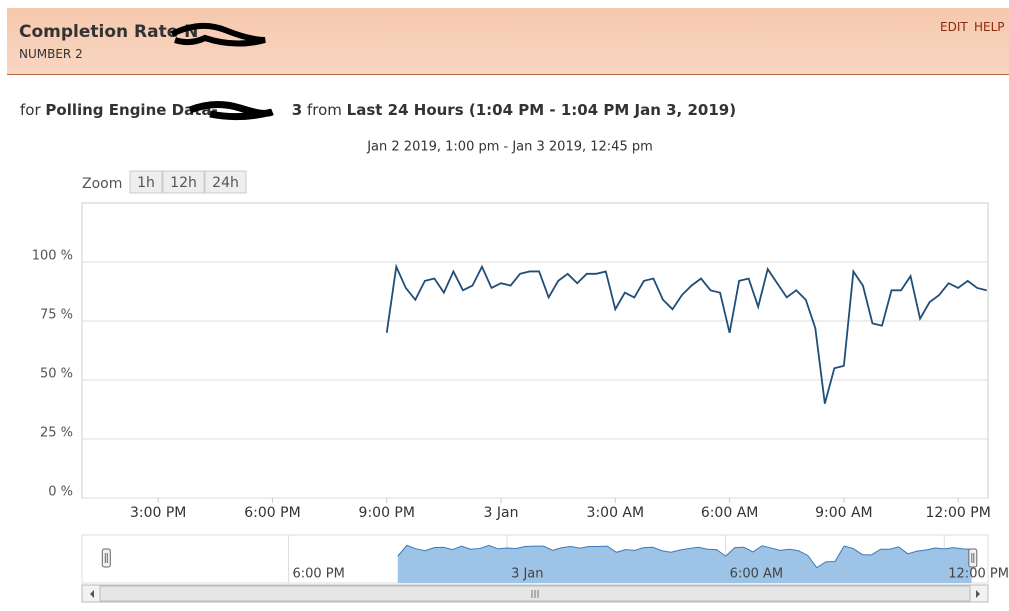 The height and width of the screenshot is (611, 1009). I want to click on navigator-tick-label: 6:00 AM, so click(756, 574).